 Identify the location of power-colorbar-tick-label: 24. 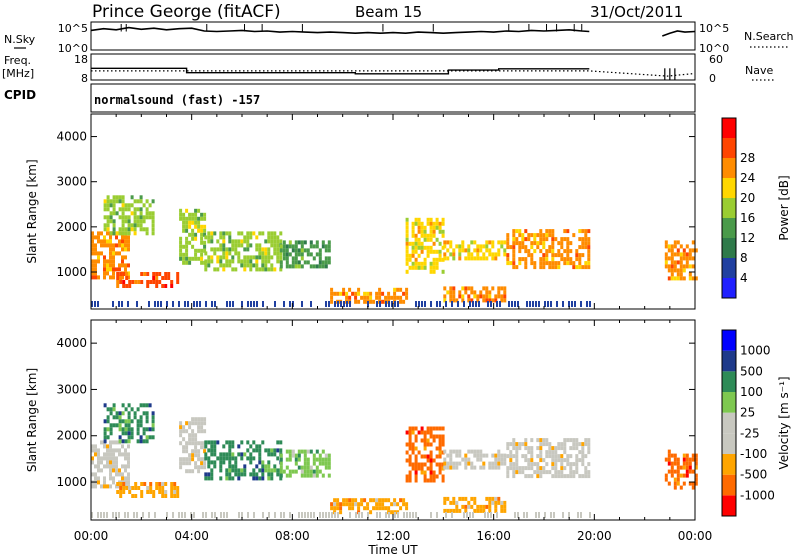
(747, 178).